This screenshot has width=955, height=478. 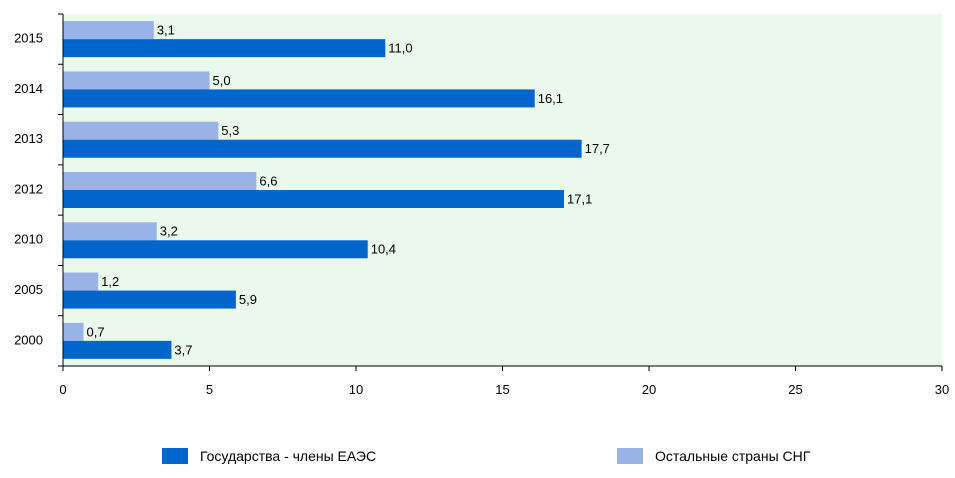 I want to click on data-label-eaeu: 16,1, so click(x=550, y=98).